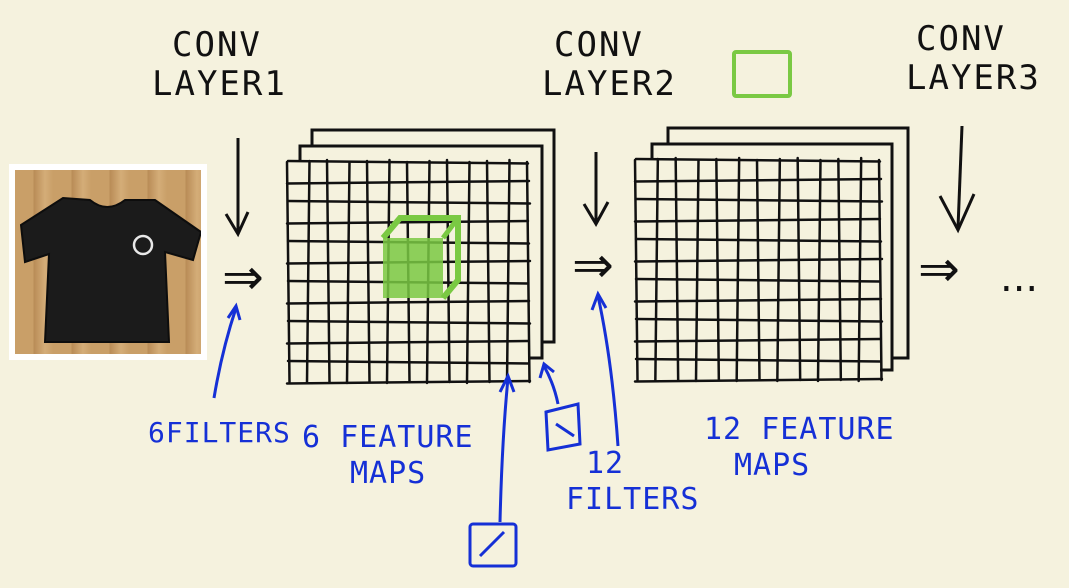 The height and width of the screenshot is (588, 1069). What do you see at coordinates (237, 188) in the screenshot?
I see `down-arrow-layer1` at bounding box center [237, 188].